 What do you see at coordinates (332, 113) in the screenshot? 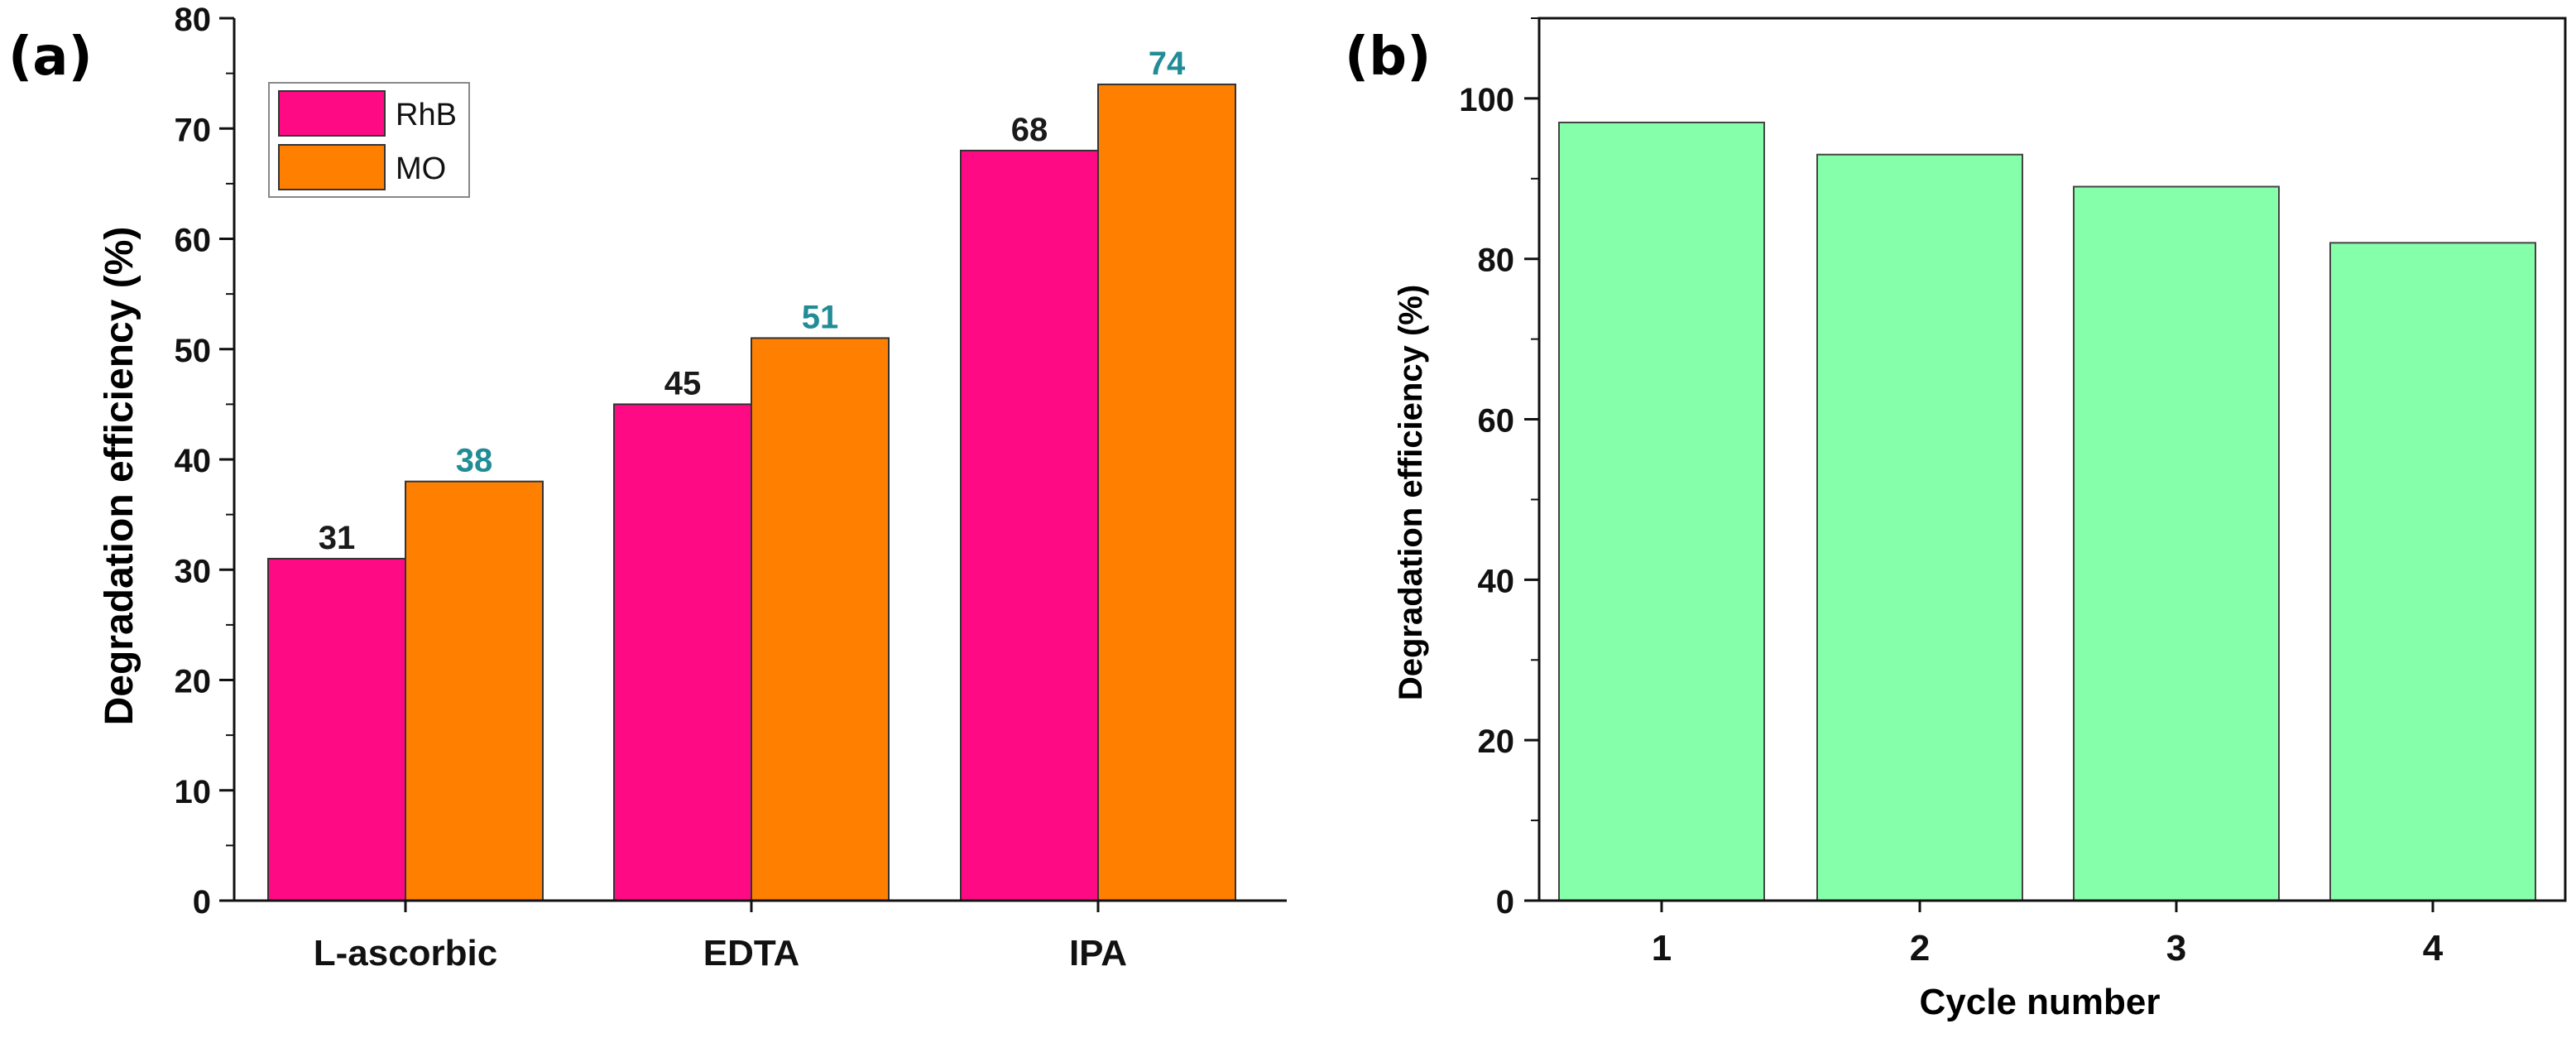
I see `legend-swatch-rhb` at bounding box center [332, 113].